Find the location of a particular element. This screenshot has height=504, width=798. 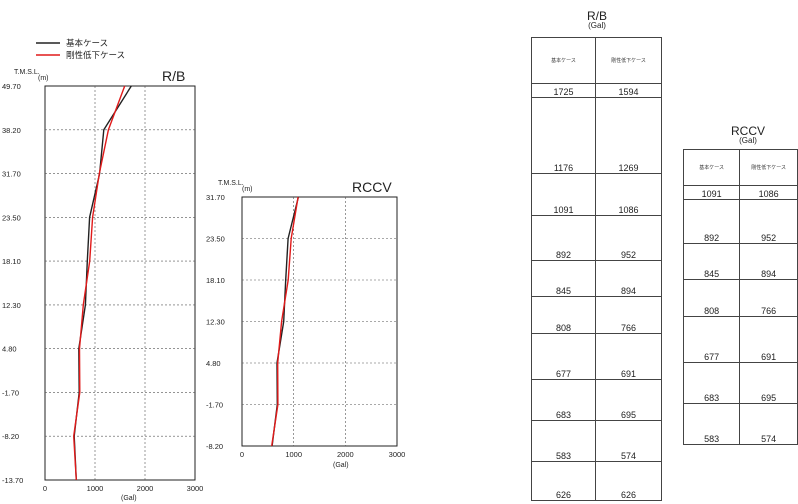

rb-table-row: 1091 1086 is located at coordinates (596, 194).